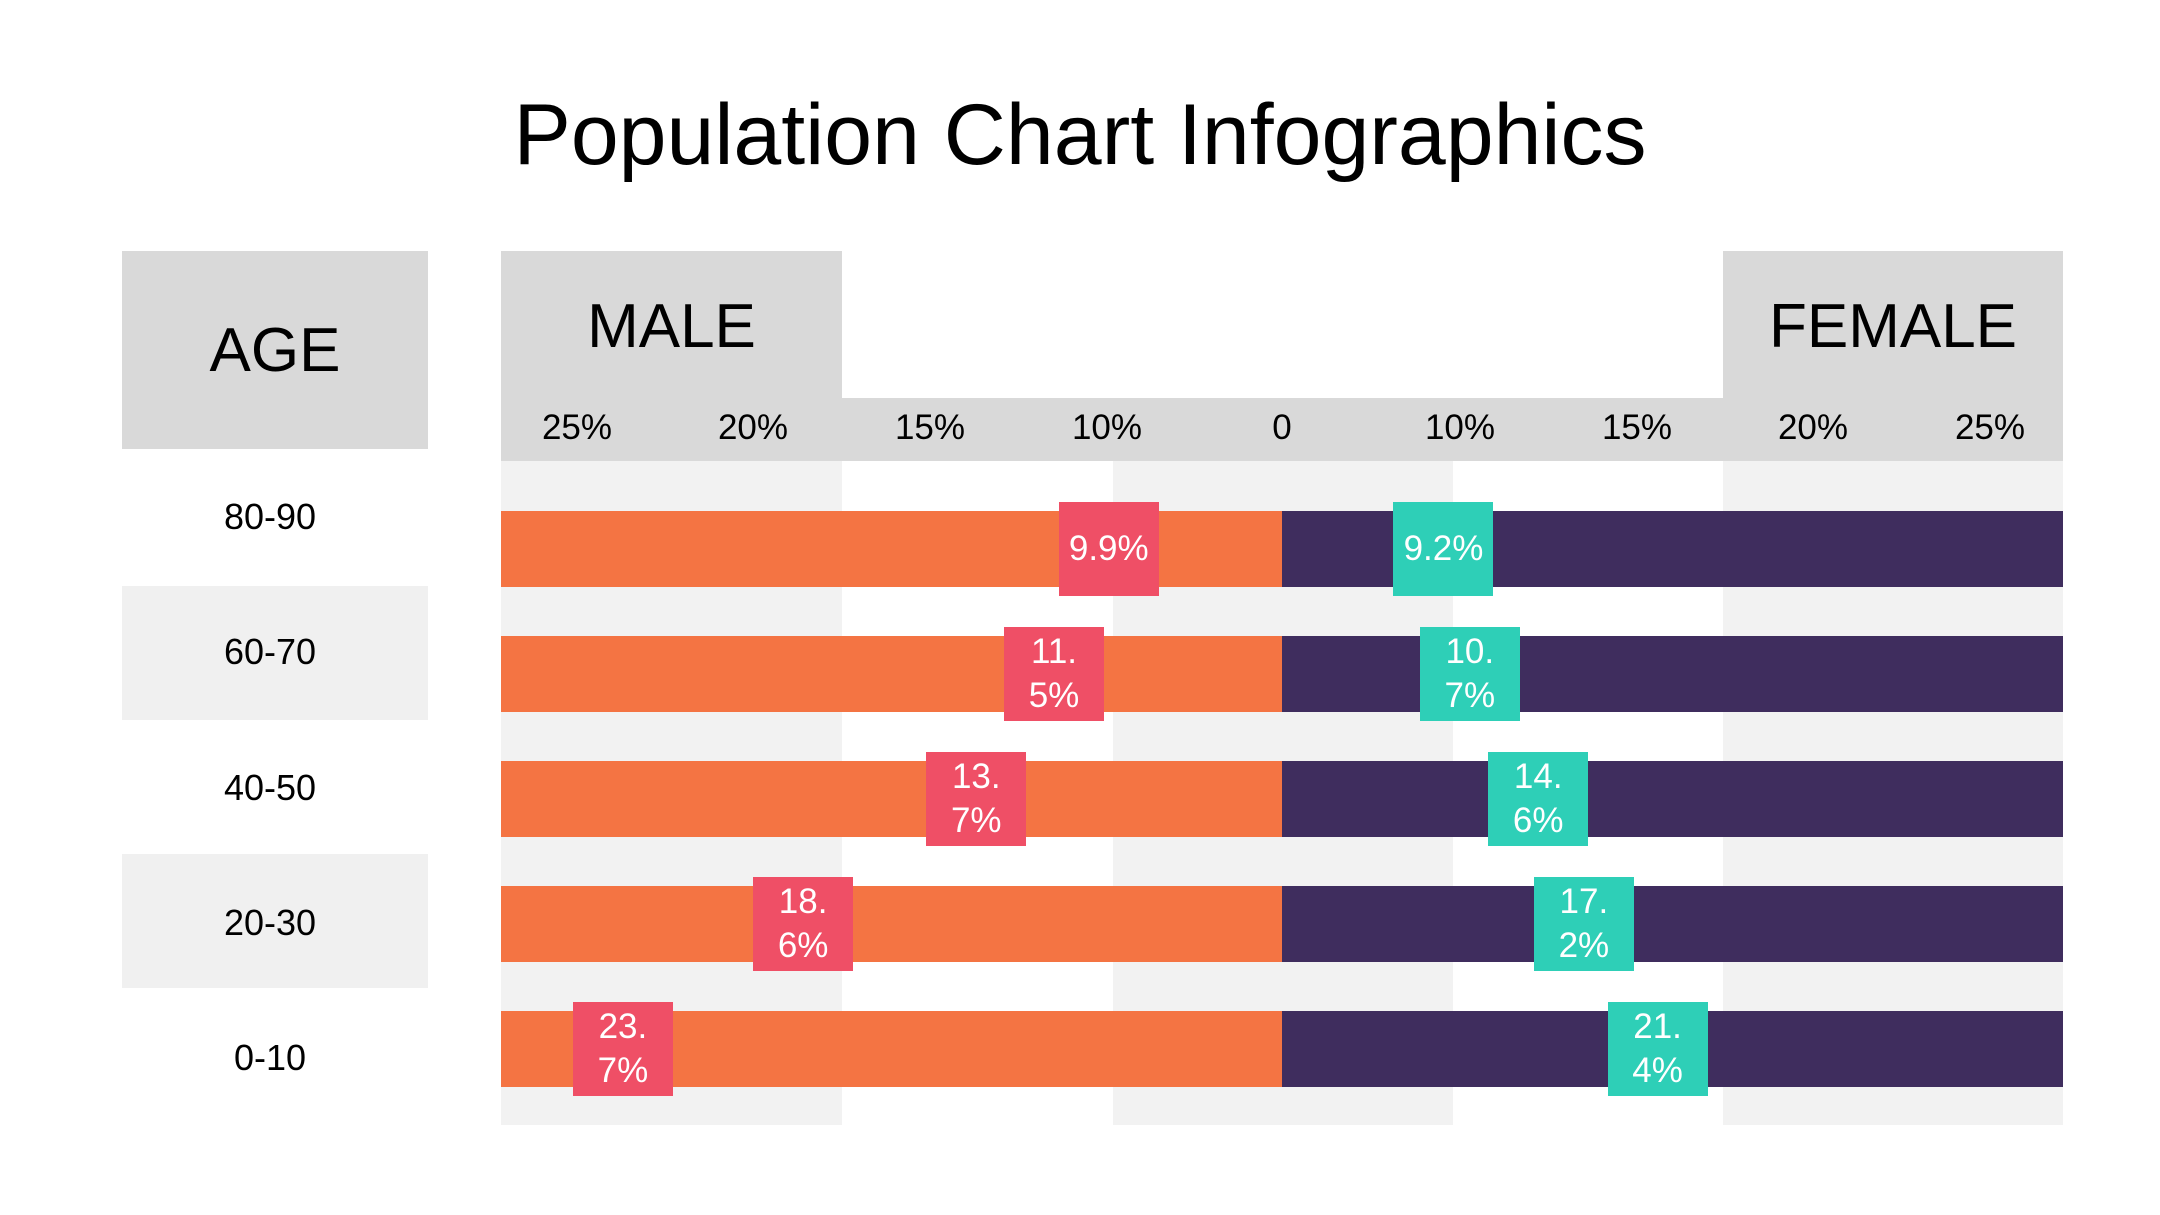  Describe the element at coordinates (1469, 674) in the screenshot. I see `female-value-label: 10.7%` at that location.